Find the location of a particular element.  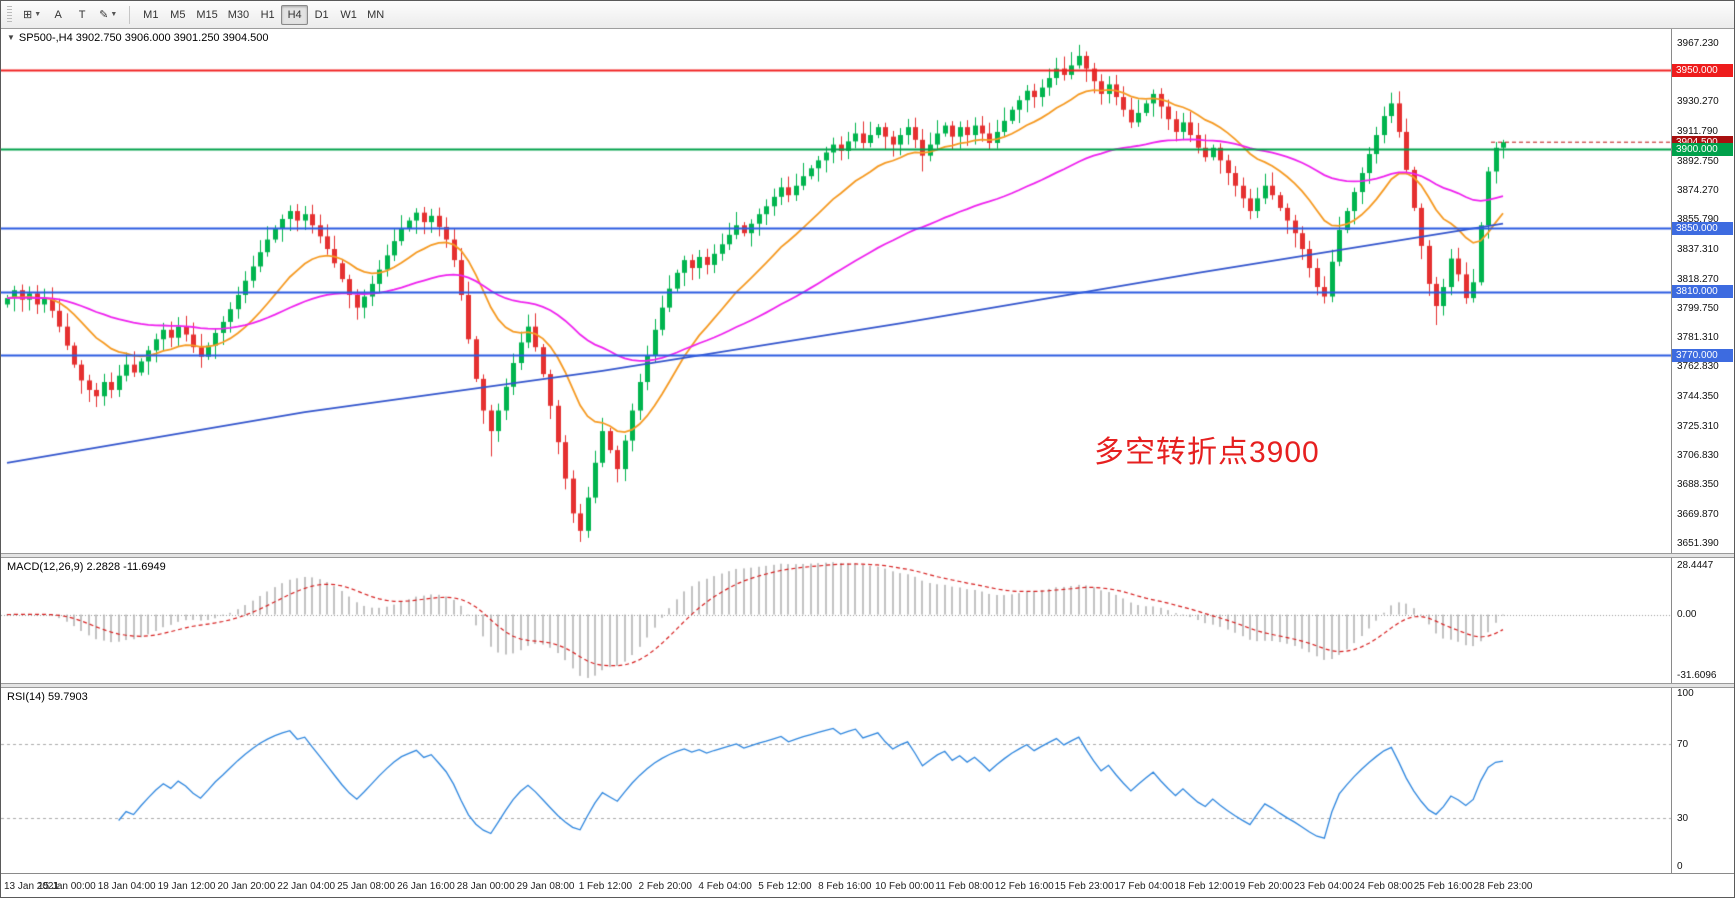

time-axis-label: 10 Feb 00:00 is located at coordinates (905, 886).